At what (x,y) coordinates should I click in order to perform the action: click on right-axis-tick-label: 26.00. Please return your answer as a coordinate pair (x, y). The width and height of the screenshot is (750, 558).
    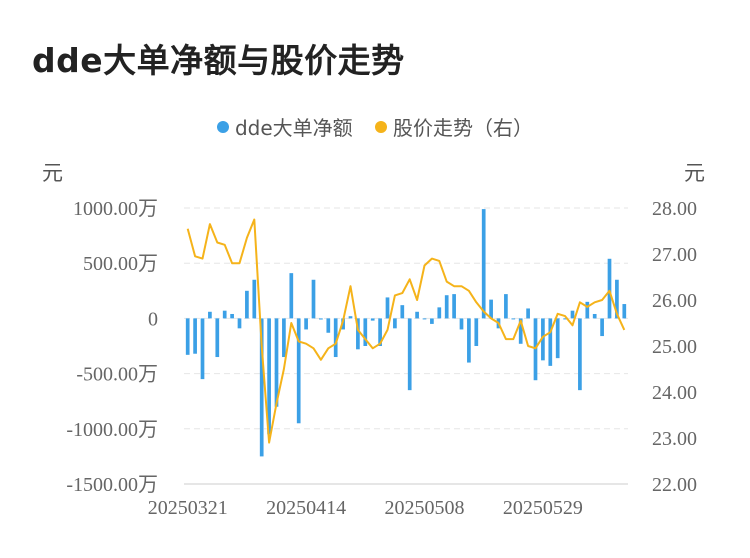
    Looking at the image, I should click on (674, 301).